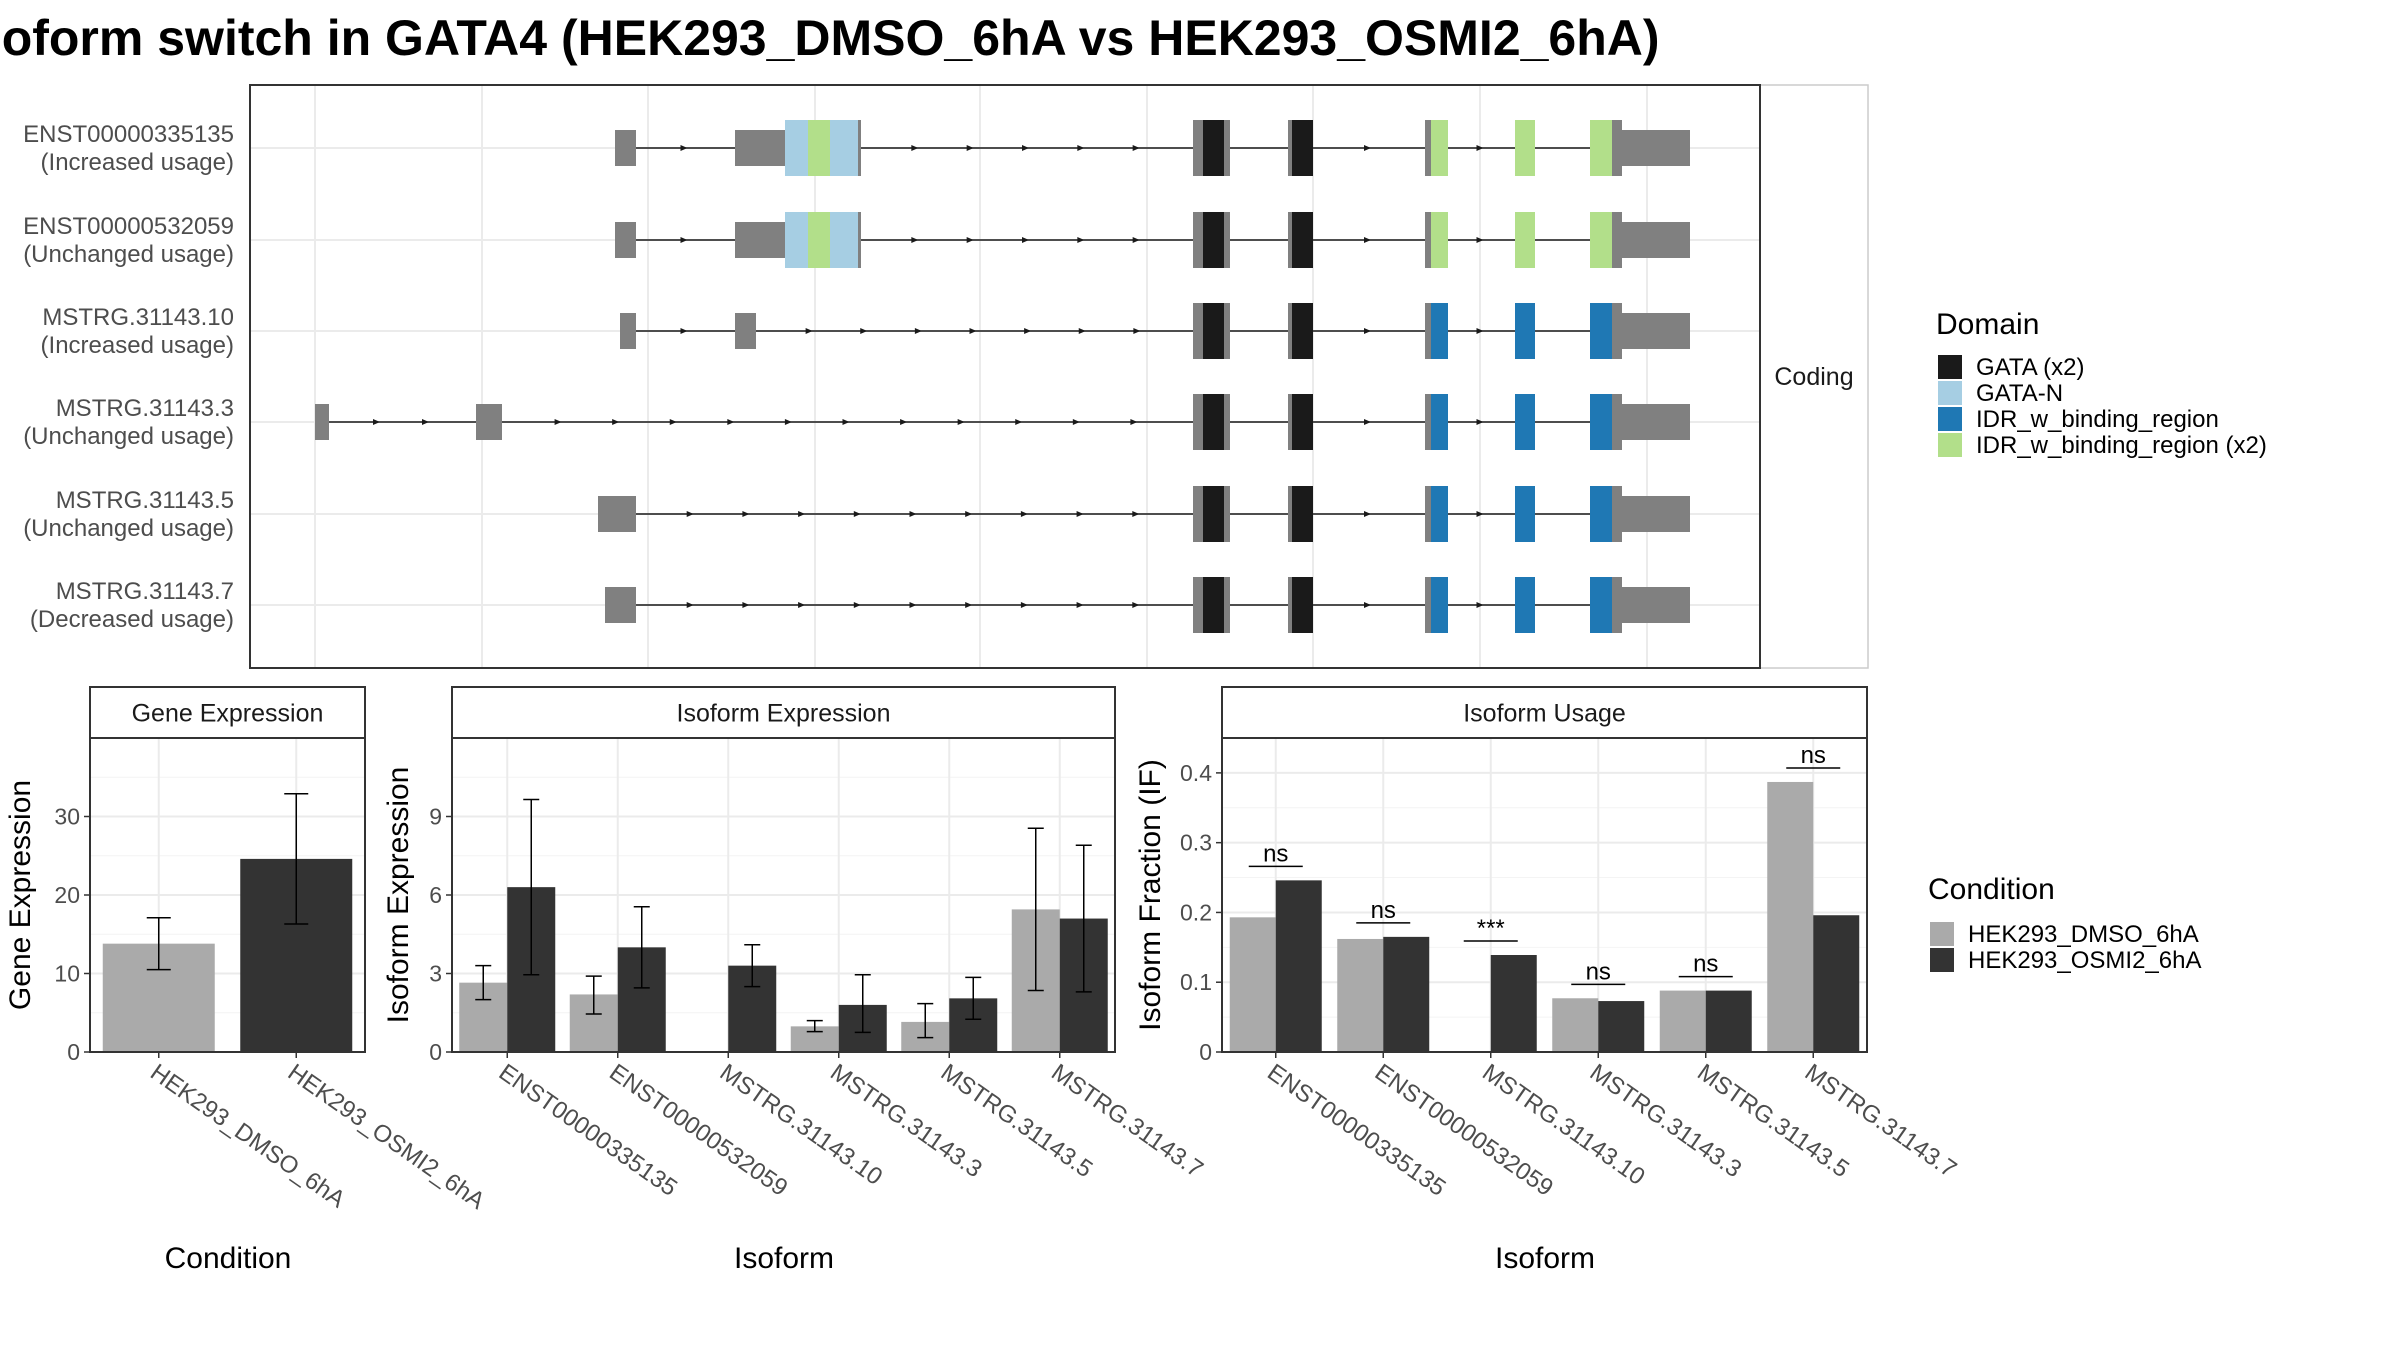  Describe the element at coordinates (228, 1258) in the screenshot. I see `x-axis-title: Condition` at that location.